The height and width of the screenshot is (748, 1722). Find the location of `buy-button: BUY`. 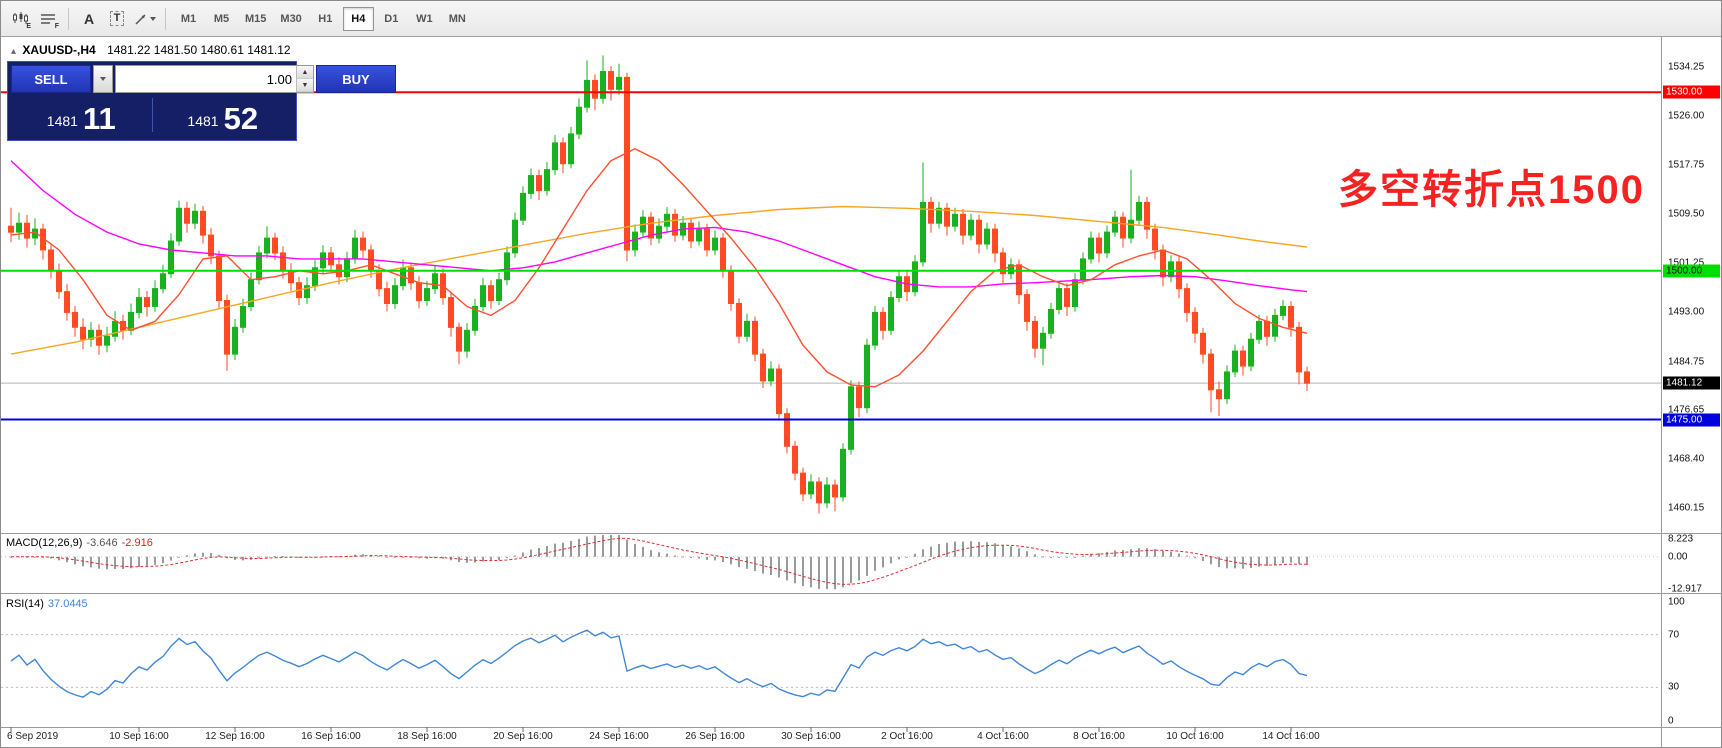

buy-button: BUY is located at coordinates (356, 79).